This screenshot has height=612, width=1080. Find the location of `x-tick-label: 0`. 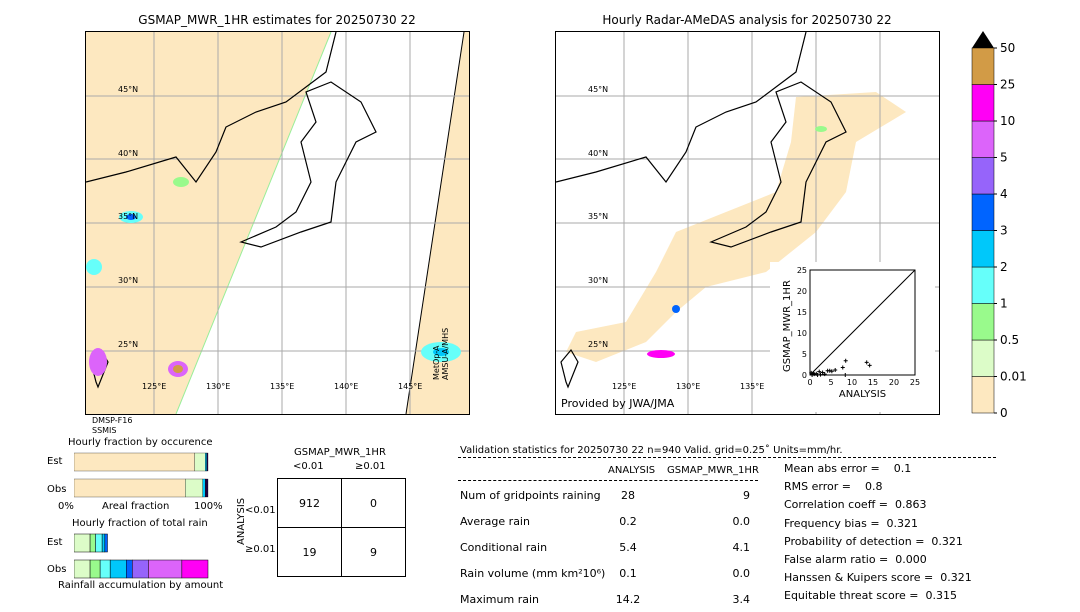

x-tick-label: 0 is located at coordinates (809, 382).